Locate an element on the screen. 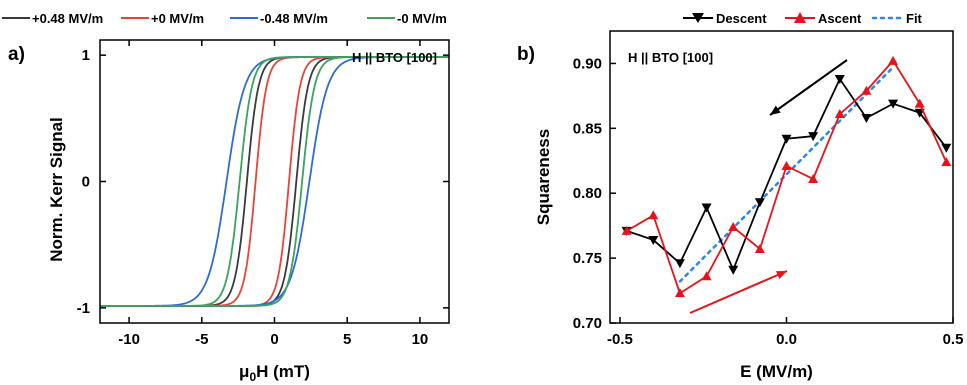 The image size is (967, 385). legend-label: +0.48 MV/m is located at coordinates (67, 18).